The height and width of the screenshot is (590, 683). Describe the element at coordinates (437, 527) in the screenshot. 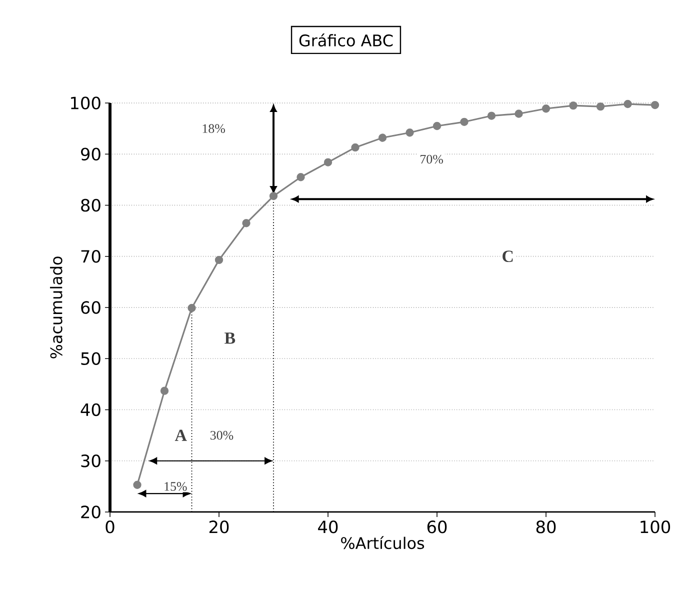

I see `x-tick-label: 60` at that location.